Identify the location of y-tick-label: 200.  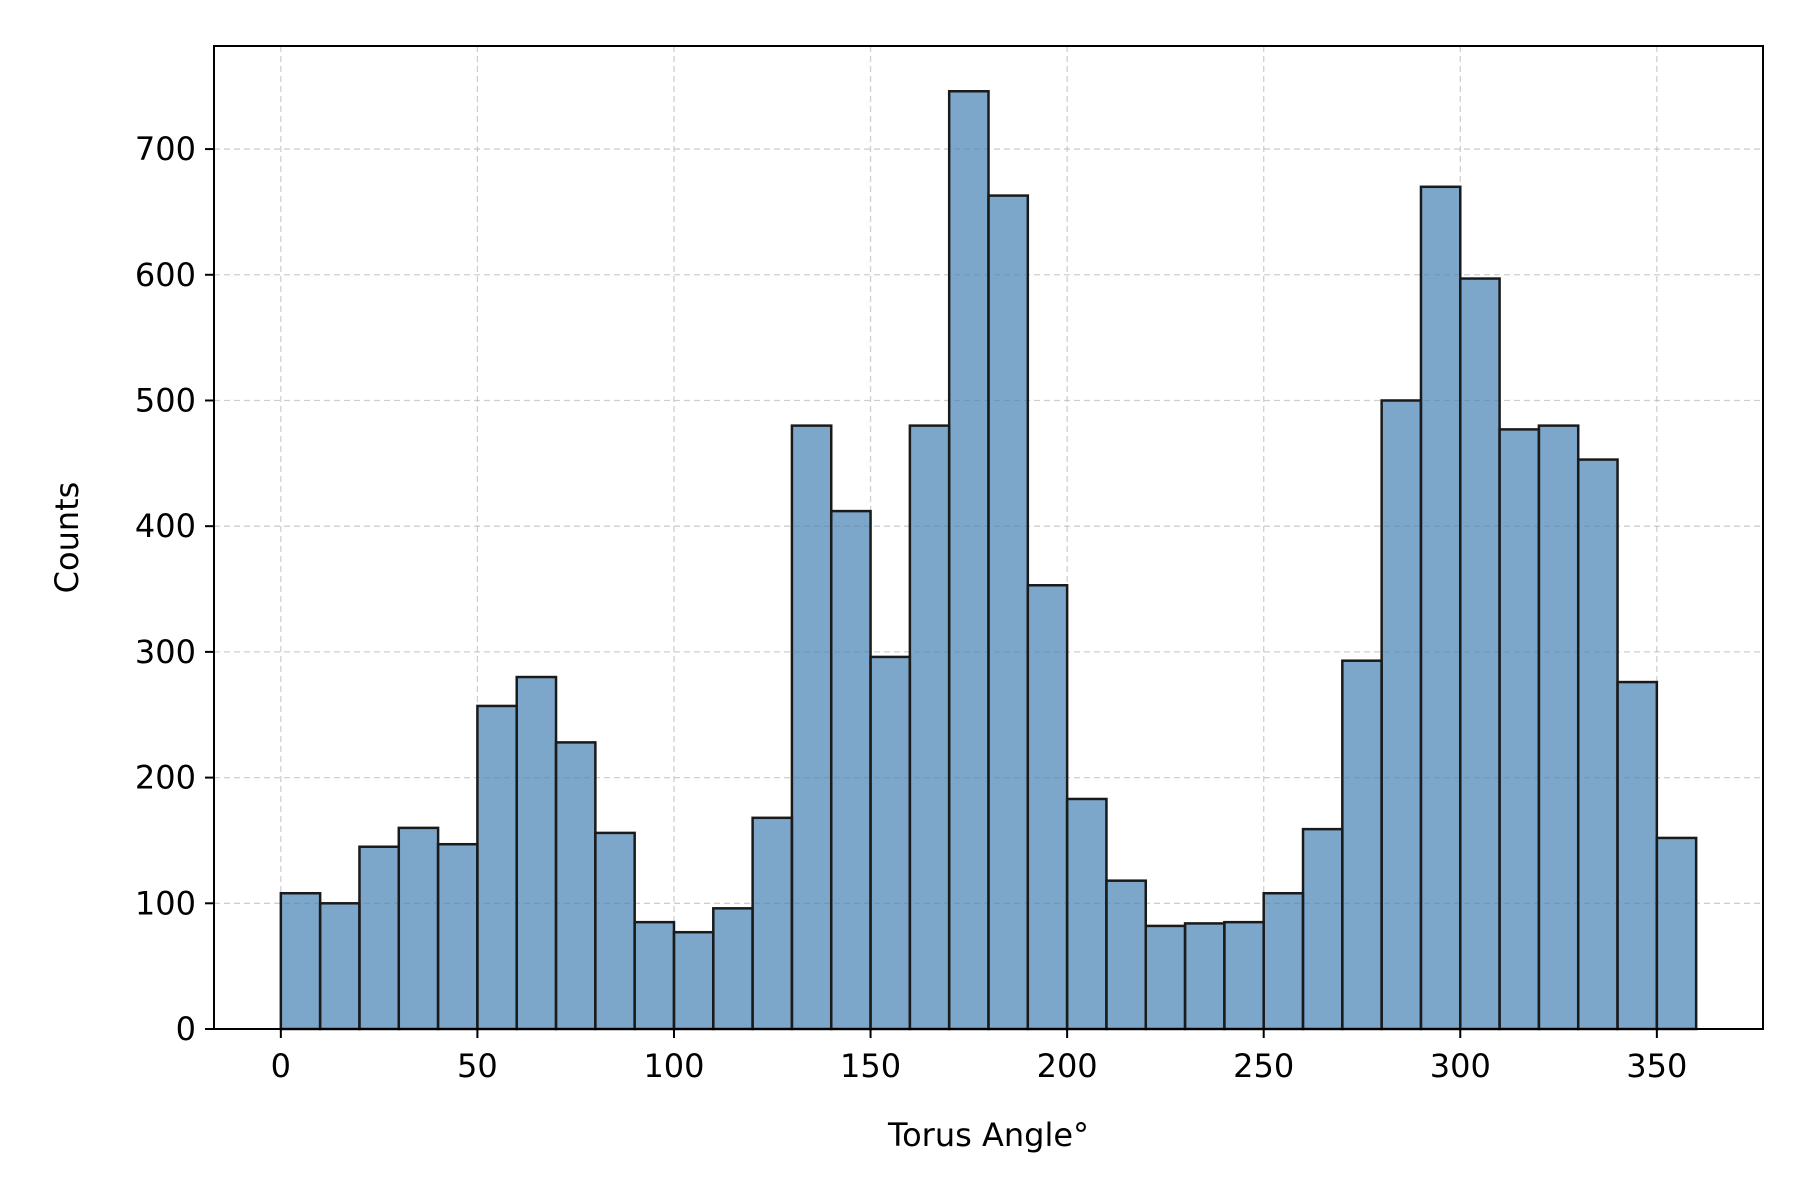
(165, 778).